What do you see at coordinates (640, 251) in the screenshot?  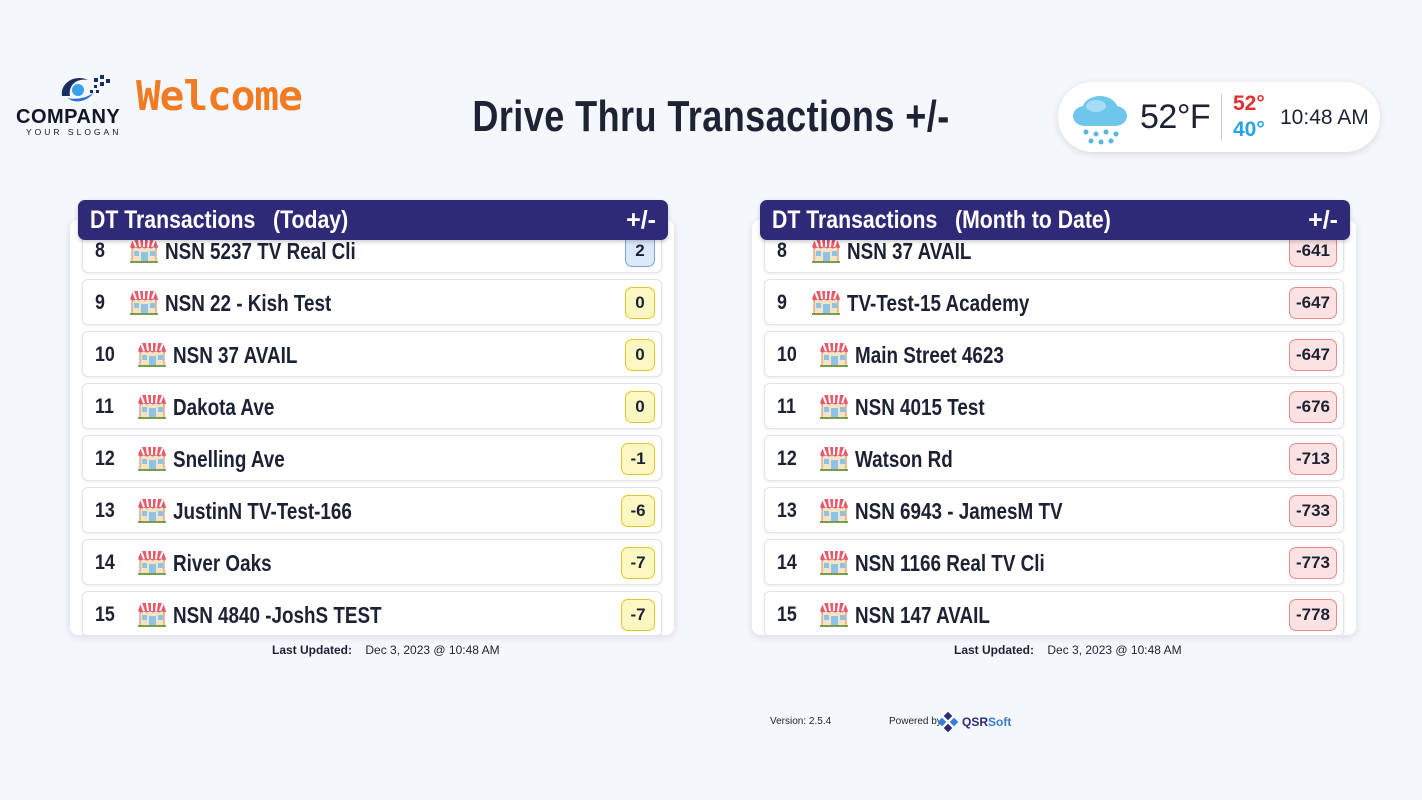 I see `delta-badge: 2` at bounding box center [640, 251].